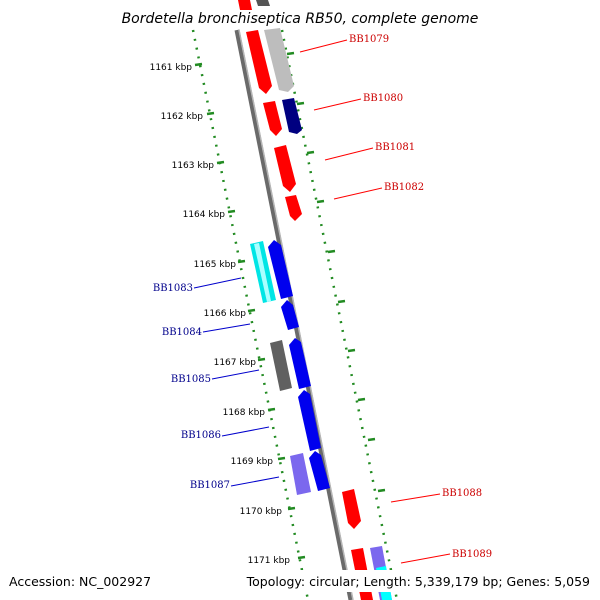 Image resolution: width=600 pixels, height=600 pixels. Describe the element at coordinates (383, 98) in the screenshot. I see `gene-label-bb1080: BB1080` at that location.